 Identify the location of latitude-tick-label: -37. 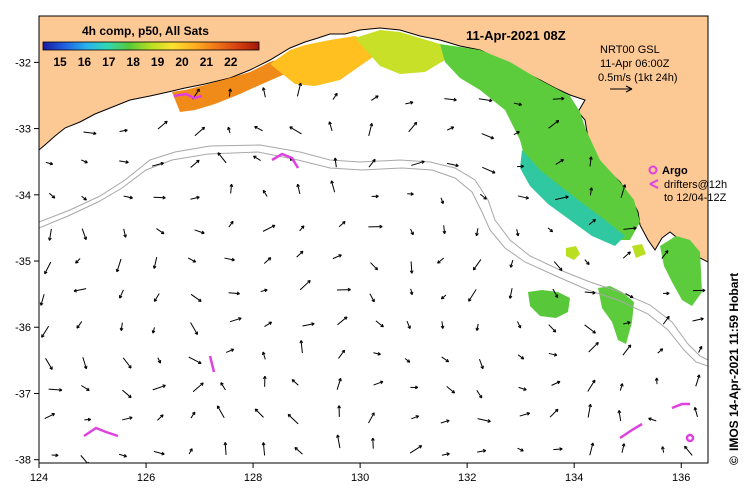
(23, 394).